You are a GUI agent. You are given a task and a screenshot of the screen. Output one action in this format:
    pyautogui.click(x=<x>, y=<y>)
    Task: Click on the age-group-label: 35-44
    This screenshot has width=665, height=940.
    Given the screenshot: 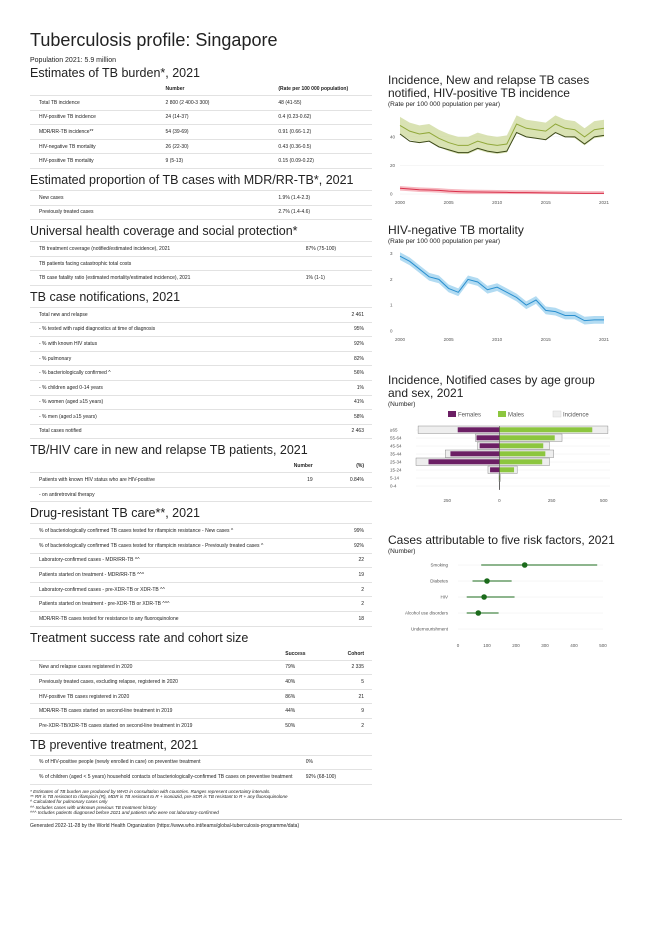 What is the action you would take?
    pyautogui.click(x=396, y=454)
    